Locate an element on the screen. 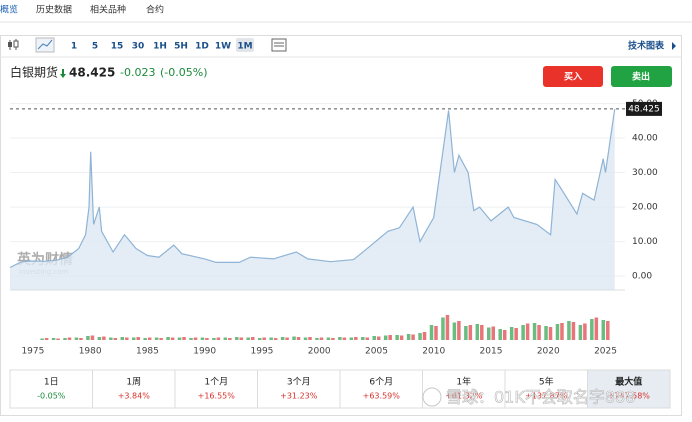  interval: 1W is located at coordinates (223, 47).